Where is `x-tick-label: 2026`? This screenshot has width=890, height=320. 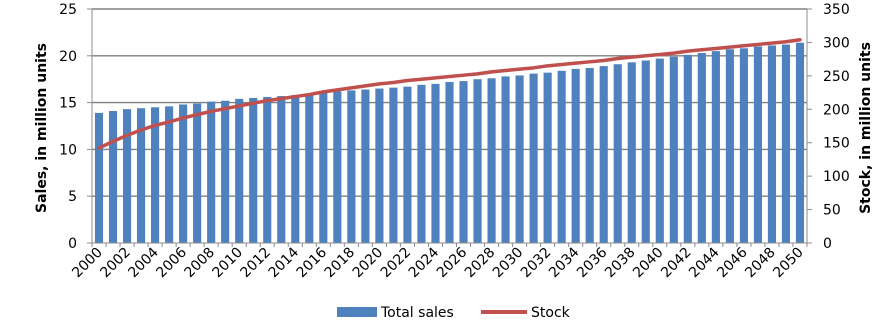
x-tick-label: 2026 is located at coordinates (452, 262).